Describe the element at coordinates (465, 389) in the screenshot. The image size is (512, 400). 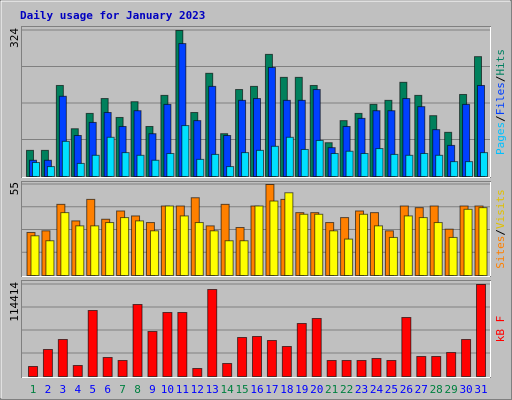
I see `x-tick-label: 30` at that location.